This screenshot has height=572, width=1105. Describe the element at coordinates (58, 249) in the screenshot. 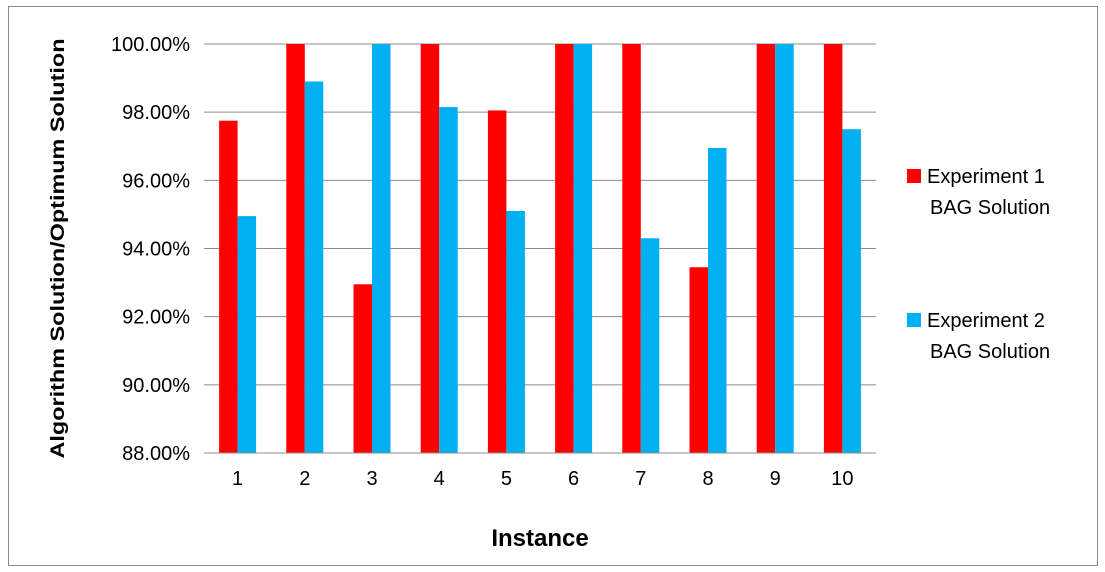

I see `y-axis-title: Algorithm Solution/Optimum Solution` at that location.